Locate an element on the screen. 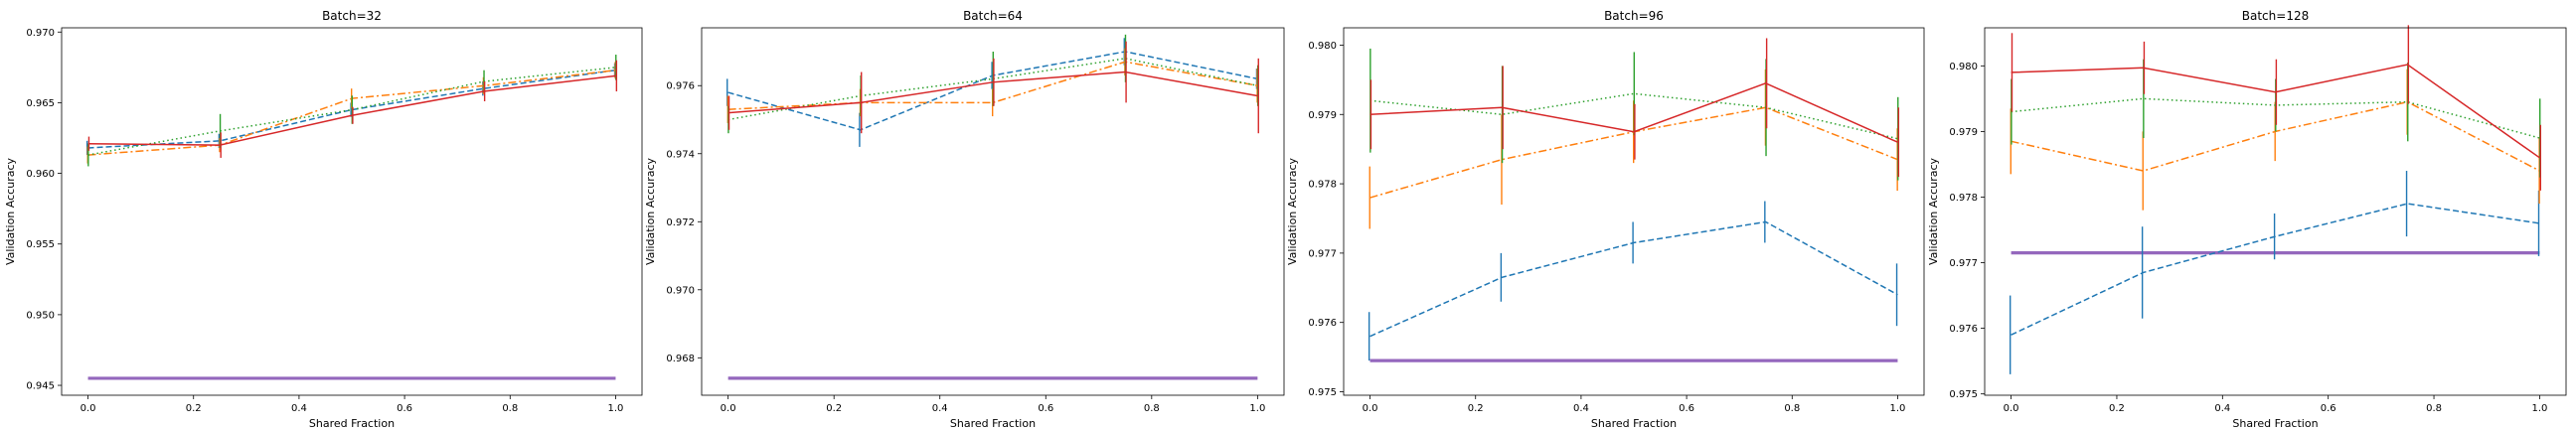  chart-title: Batch=64 is located at coordinates (993, 16).